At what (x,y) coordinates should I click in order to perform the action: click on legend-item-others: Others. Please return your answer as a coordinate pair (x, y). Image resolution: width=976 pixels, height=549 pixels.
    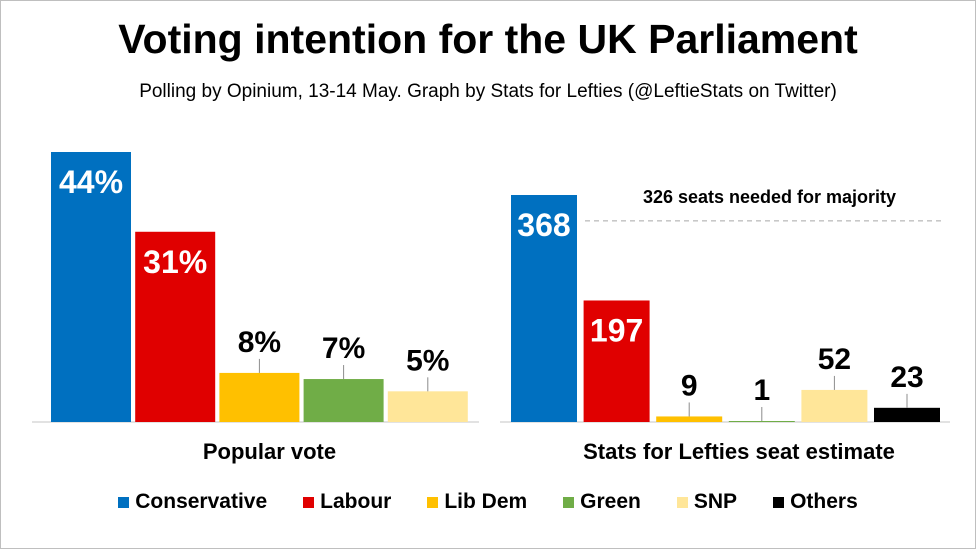
    Looking at the image, I should click on (815, 502).